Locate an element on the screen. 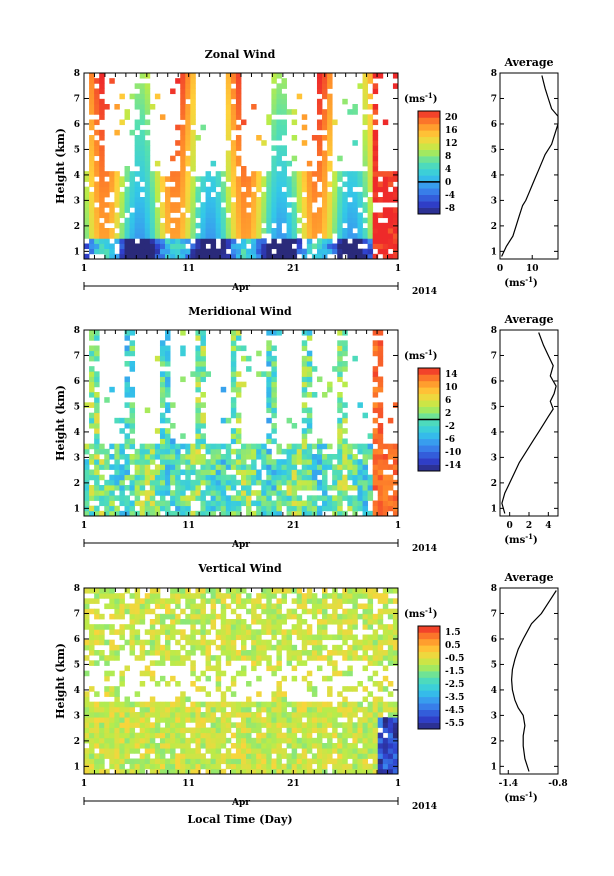 This screenshot has height=876, width=614. avg-y-tick-label: 7 is located at coordinates (494, 99).